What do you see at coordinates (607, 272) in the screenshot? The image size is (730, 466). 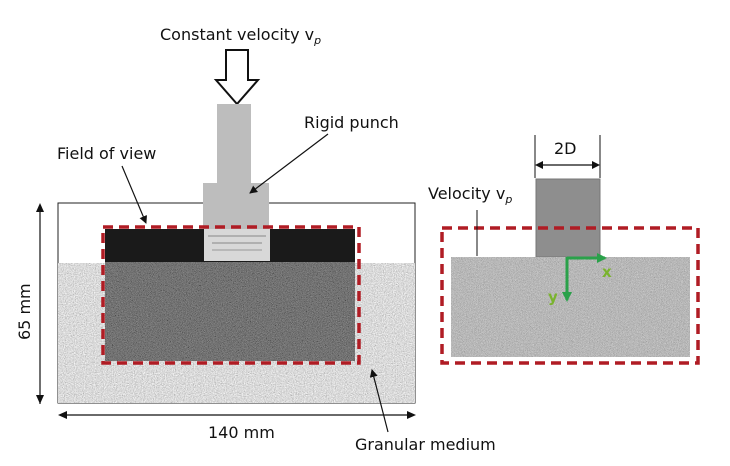 I see `x-axis-label: x` at bounding box center [607, 272].